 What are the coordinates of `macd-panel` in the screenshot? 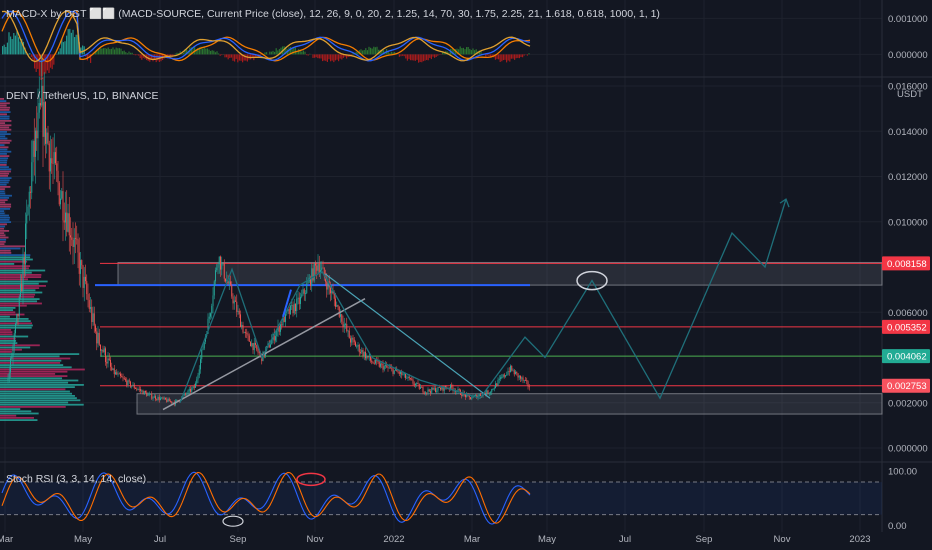 It's located at (266, 45).